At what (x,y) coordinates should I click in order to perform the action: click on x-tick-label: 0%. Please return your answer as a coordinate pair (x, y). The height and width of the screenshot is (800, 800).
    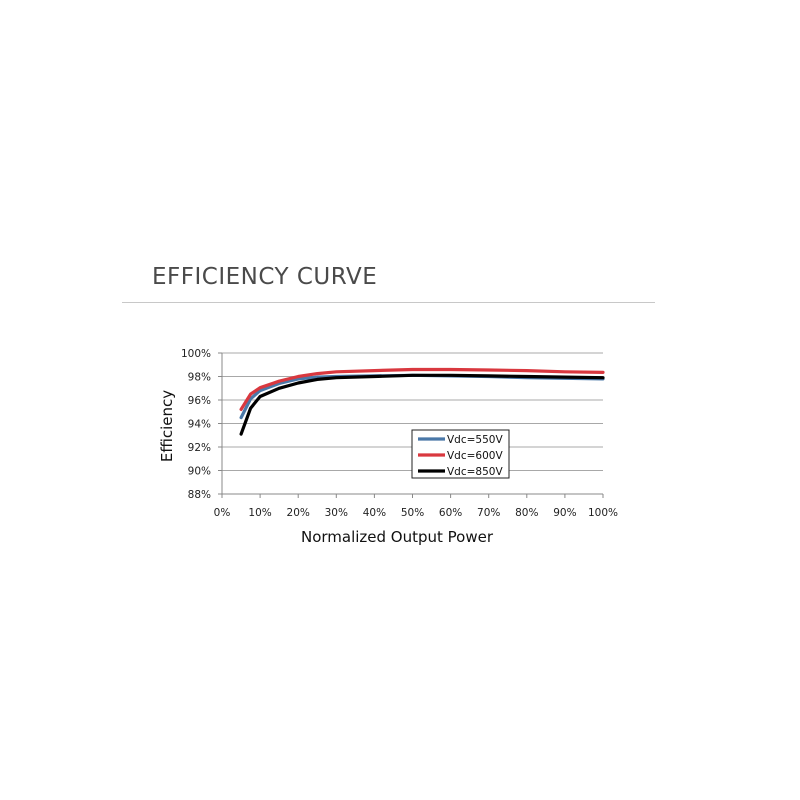
    Looking at the image, I should click on (222, 513).